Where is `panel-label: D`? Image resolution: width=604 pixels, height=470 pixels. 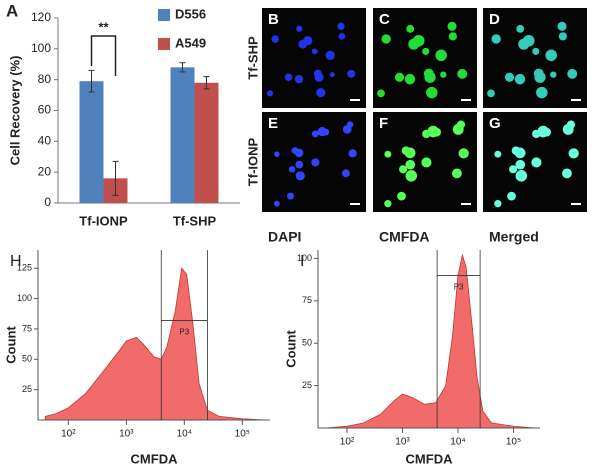
panel-label: D is located at coordinates (494, 19).